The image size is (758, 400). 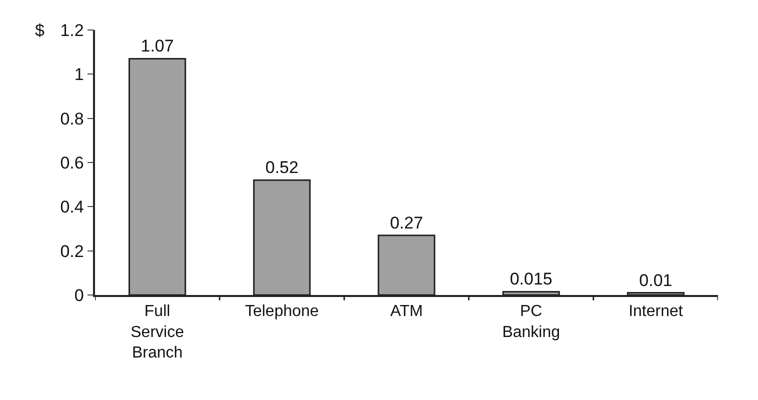 I want to click on data-label: 0.27, so click(x=407, y=222).